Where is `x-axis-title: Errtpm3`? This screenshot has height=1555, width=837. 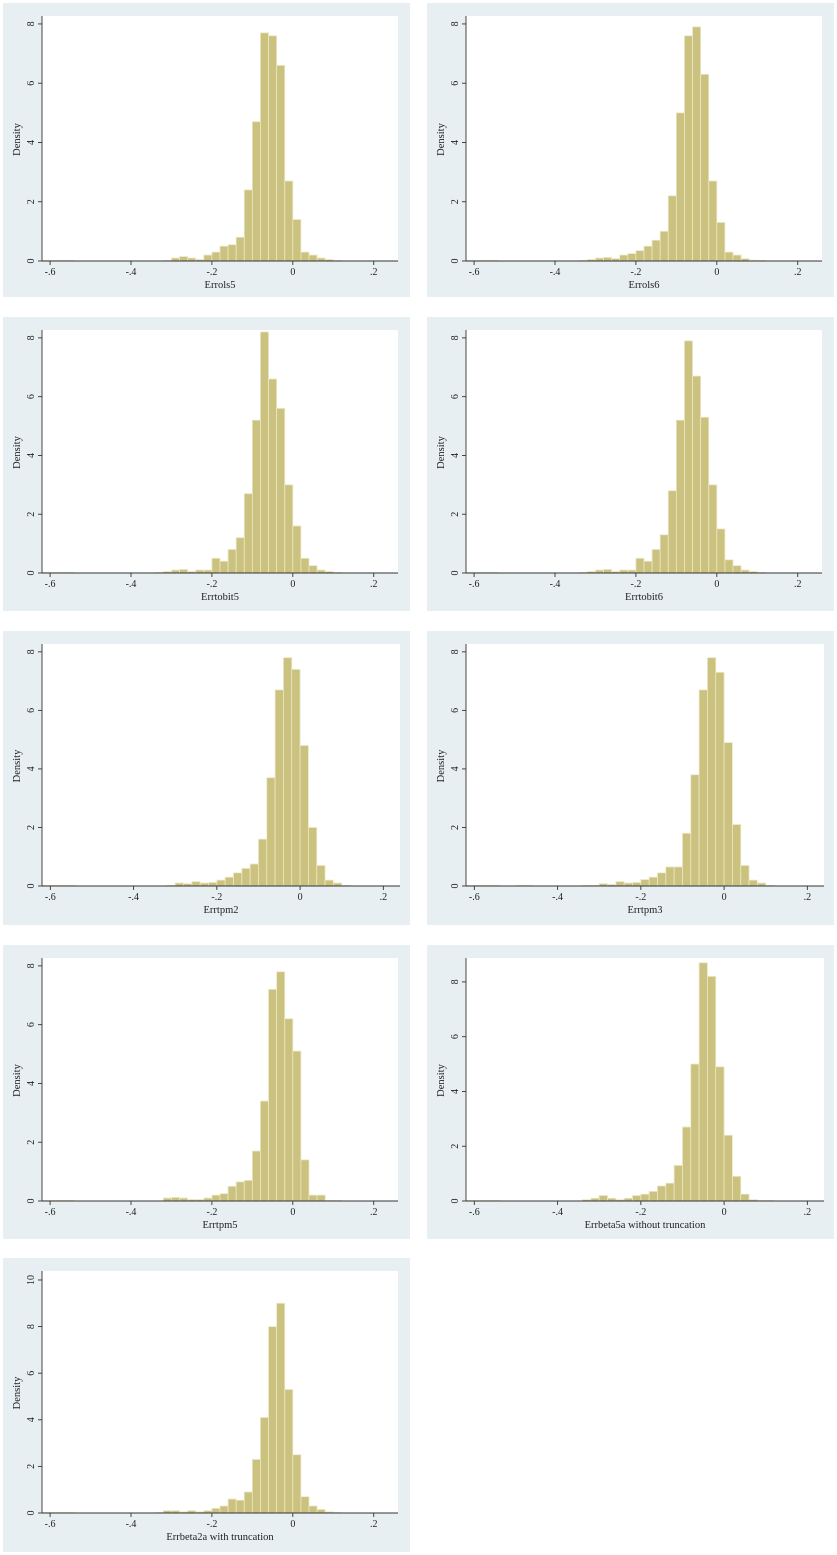
x-axis-title: Errtpm3 is located at coordinates (645, 910).